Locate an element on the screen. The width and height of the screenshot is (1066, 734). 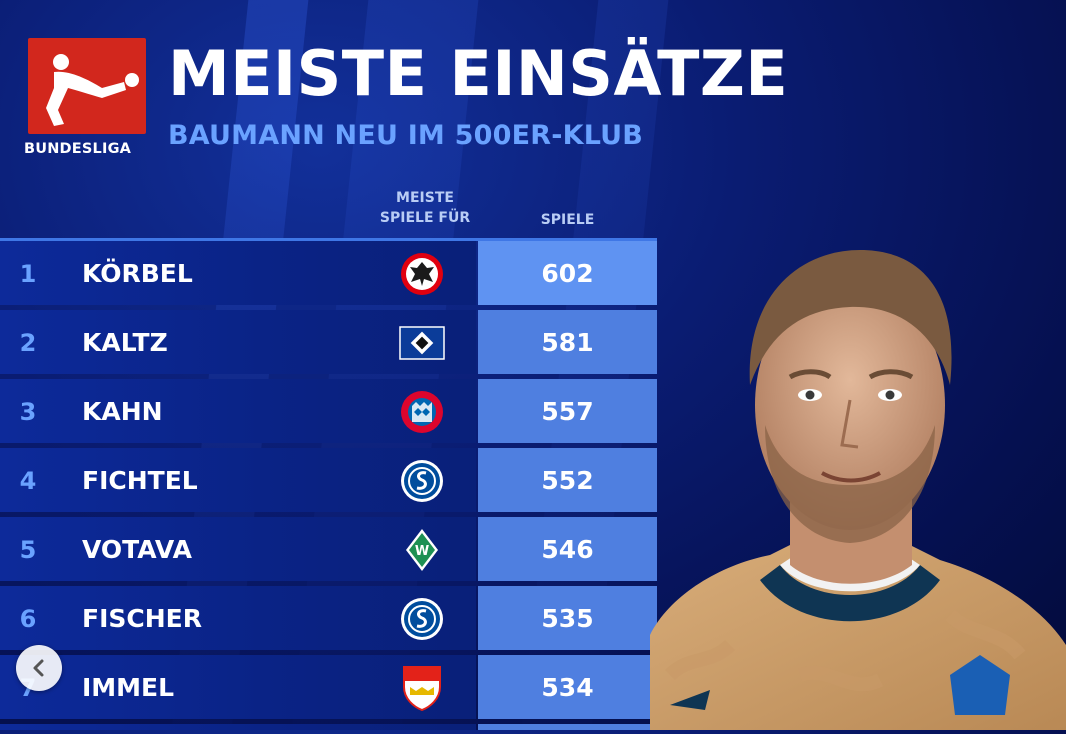
games-count: 581 is located at coordinates (567, 342).